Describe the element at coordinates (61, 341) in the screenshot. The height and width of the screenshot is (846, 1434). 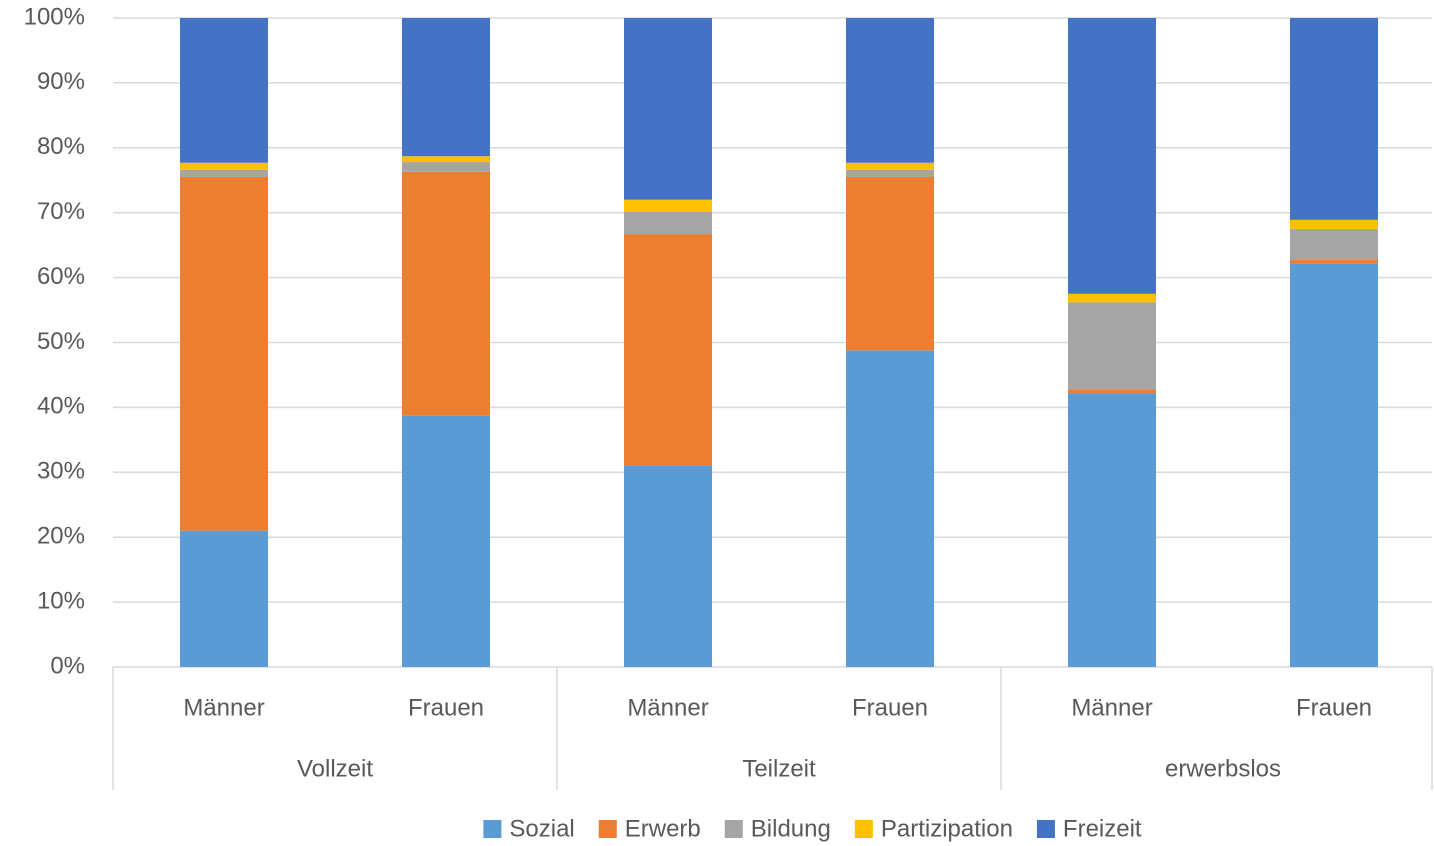
I see `y-tick-label: 50%` at that location.